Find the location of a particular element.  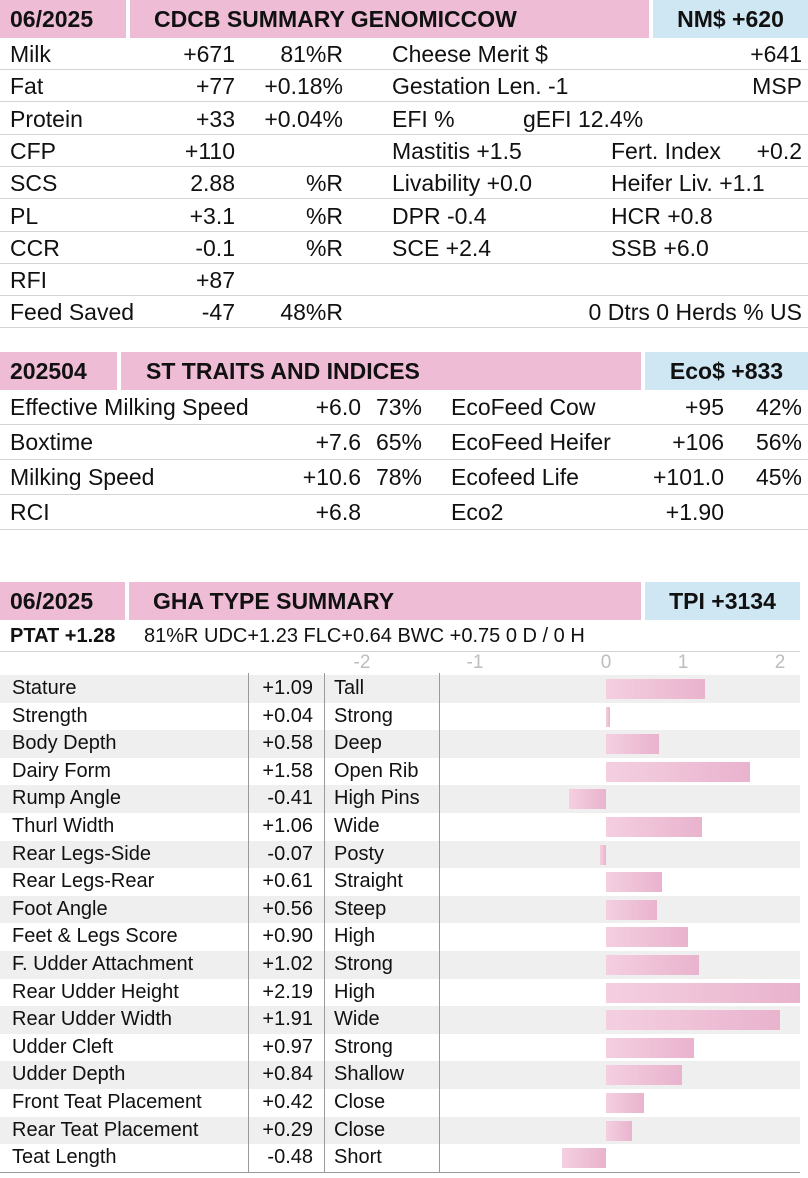

trait-name: Thurl Width is located at coordinates (63, 826).